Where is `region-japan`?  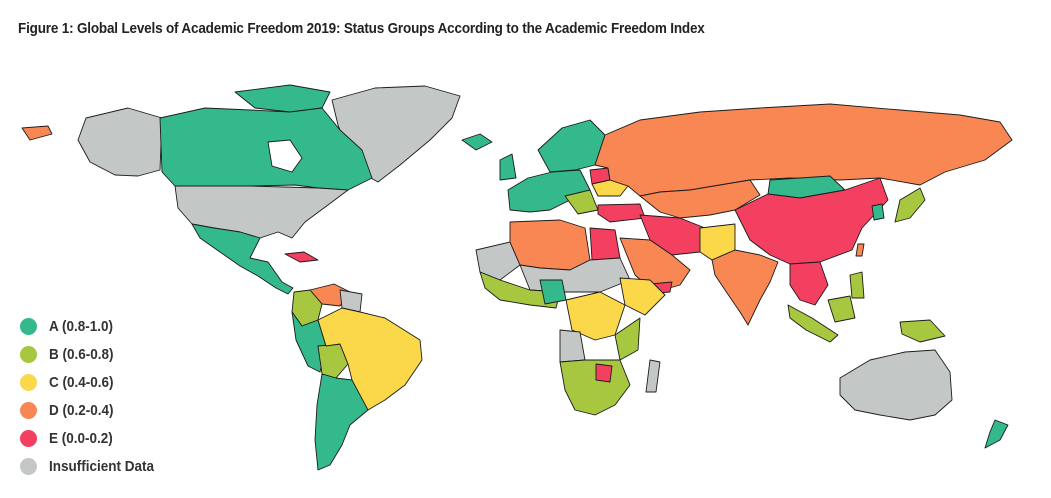
region-japan is located at coordinates (910, 205).